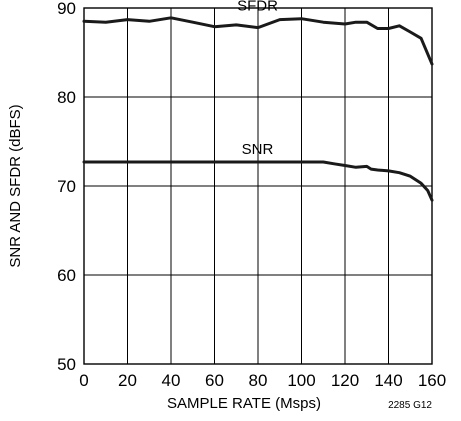 This screenshot has height=421, width=461. I want to click on x-tick-label: 140, so click(388, 380).